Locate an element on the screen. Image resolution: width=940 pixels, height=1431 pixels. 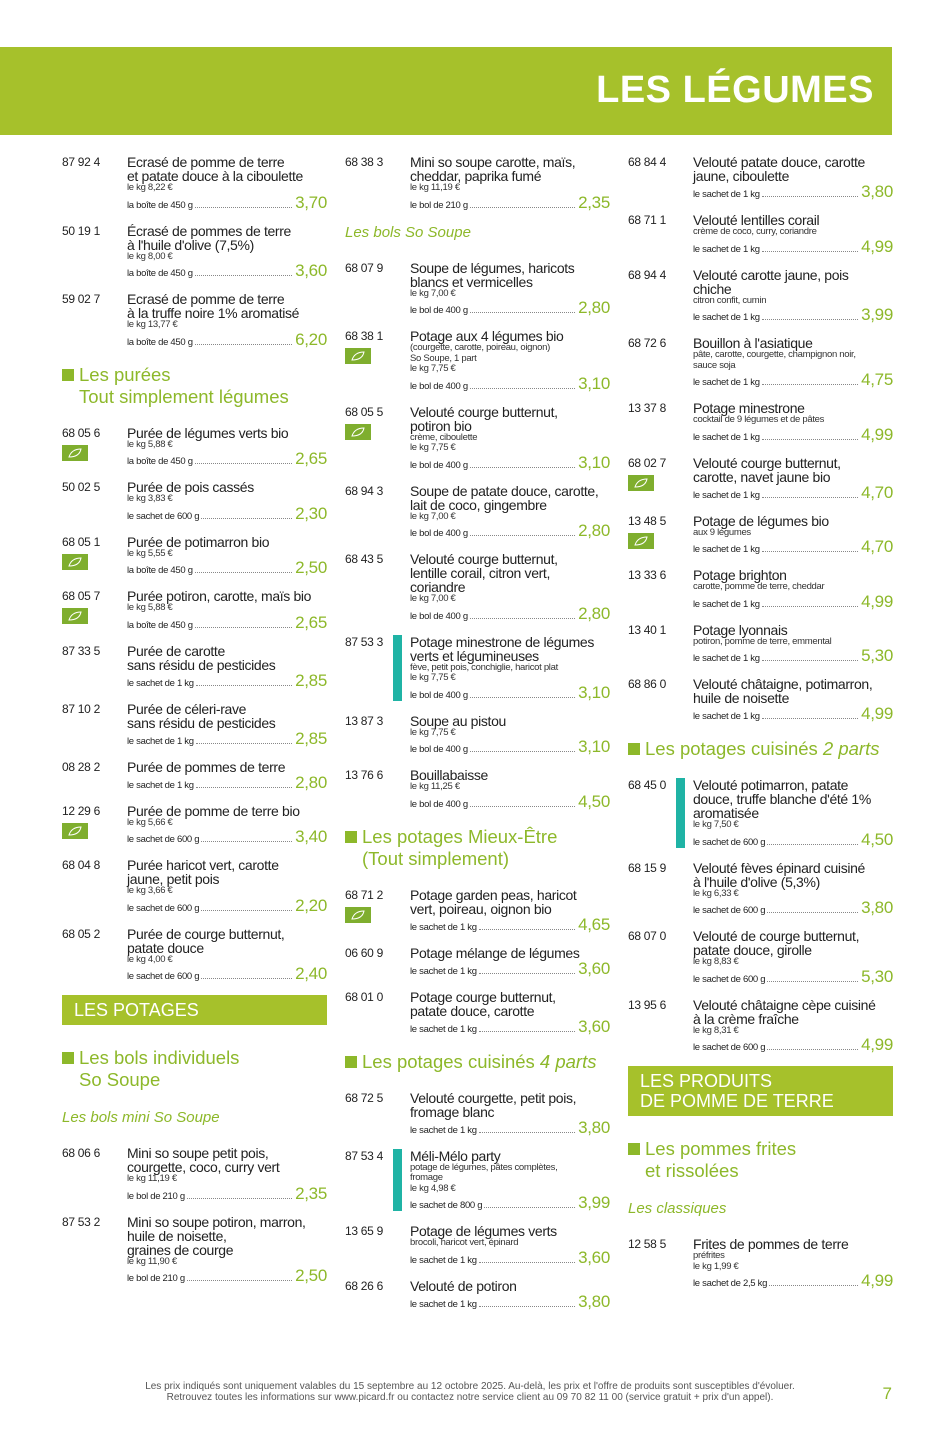
product-name: Velouté carotte jaune, pois is located at coordinates (771, 274).